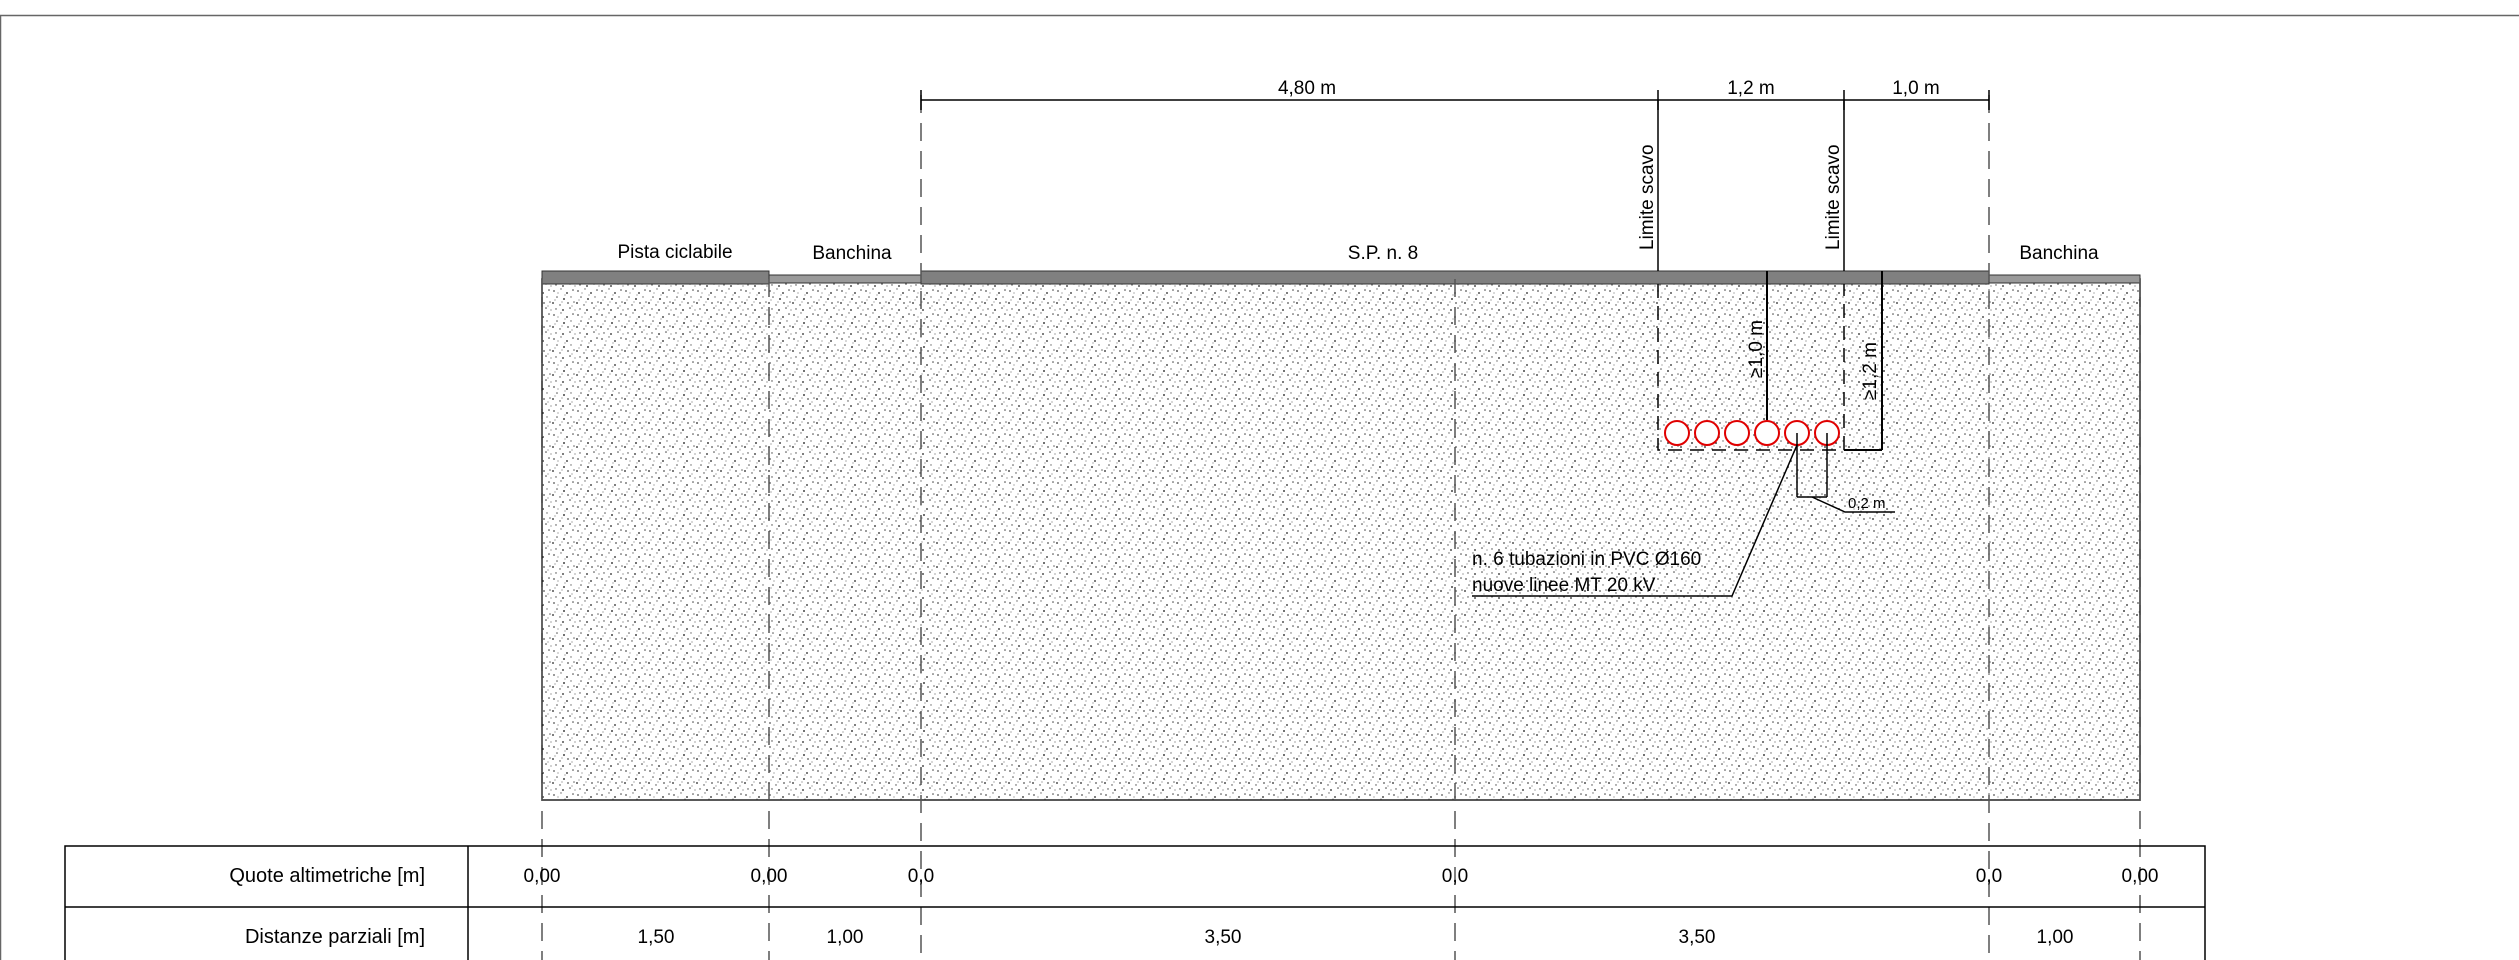 The width and height of the screenshot is (2519, 960). What do you see at coordinates (1307, 88) in the screenshot?
I see `dim-top-a: 4,80 m` at bounding box center [1307, 88].